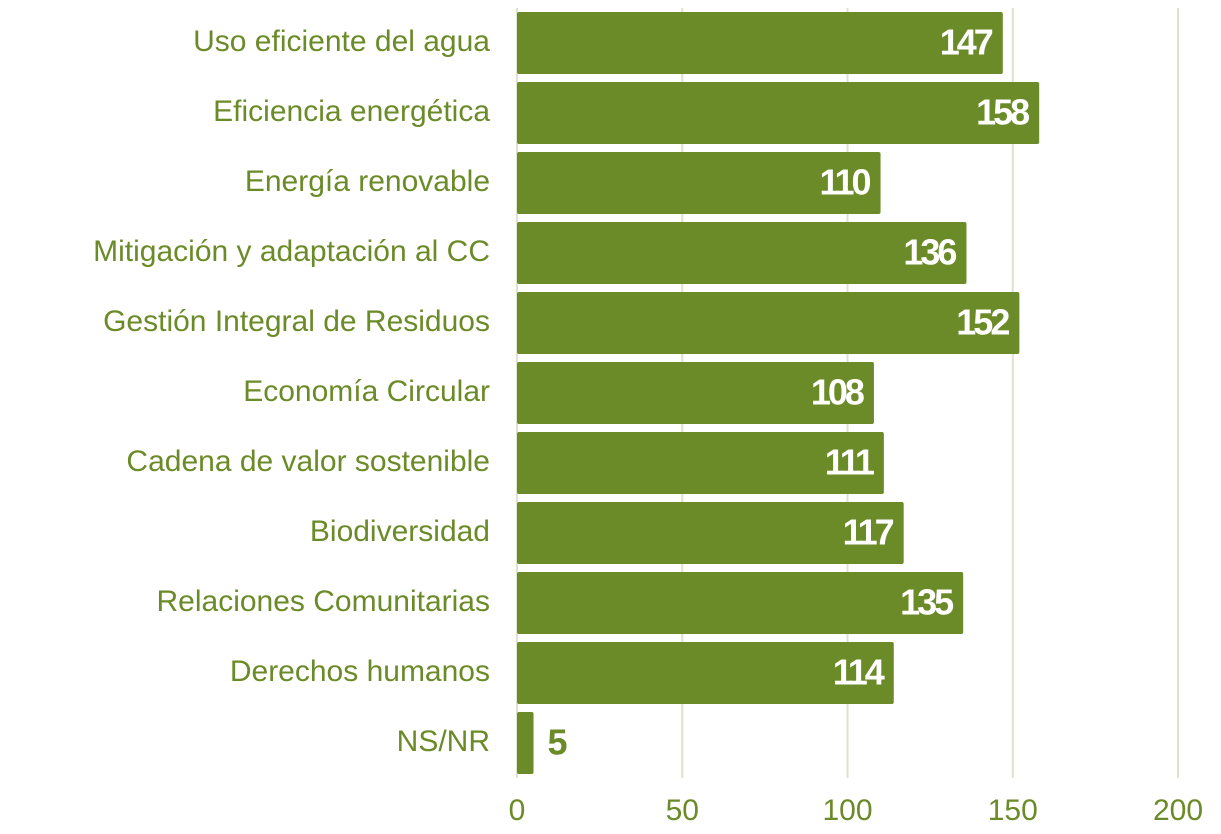 This screenshot has width=1221, height=834. Describe the element at coordinates (443, 741) in the screenshot. I see `category-label: NS/NR` at that location.